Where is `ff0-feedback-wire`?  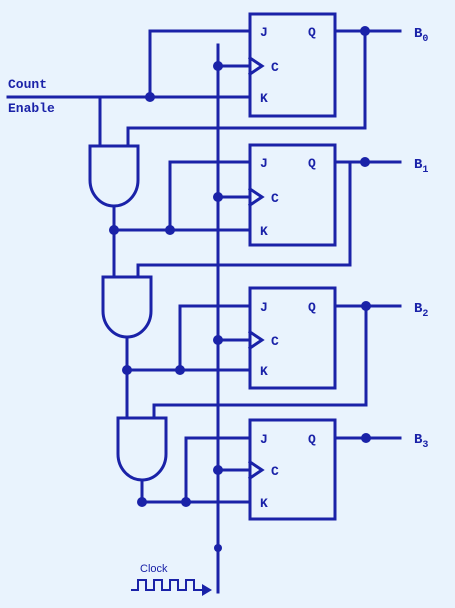
ff0-feedback-wire is located at coordinates (246, 88).